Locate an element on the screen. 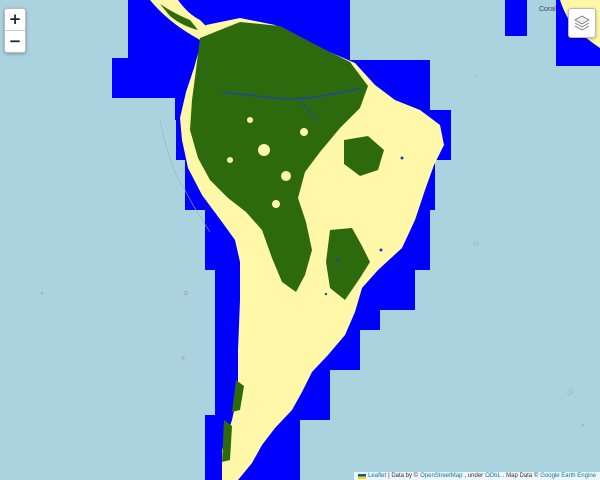  lakes is located at coordinates (364, 226).